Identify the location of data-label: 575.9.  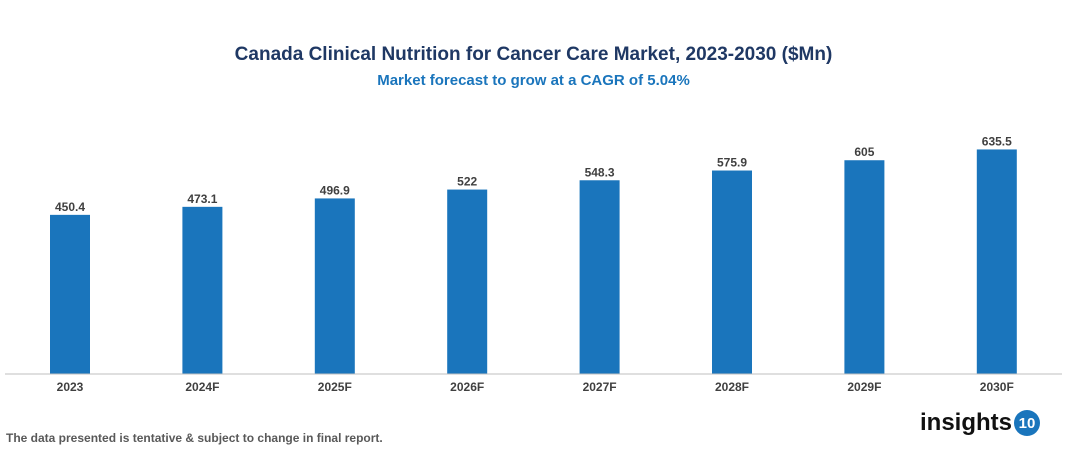
(732, 163).